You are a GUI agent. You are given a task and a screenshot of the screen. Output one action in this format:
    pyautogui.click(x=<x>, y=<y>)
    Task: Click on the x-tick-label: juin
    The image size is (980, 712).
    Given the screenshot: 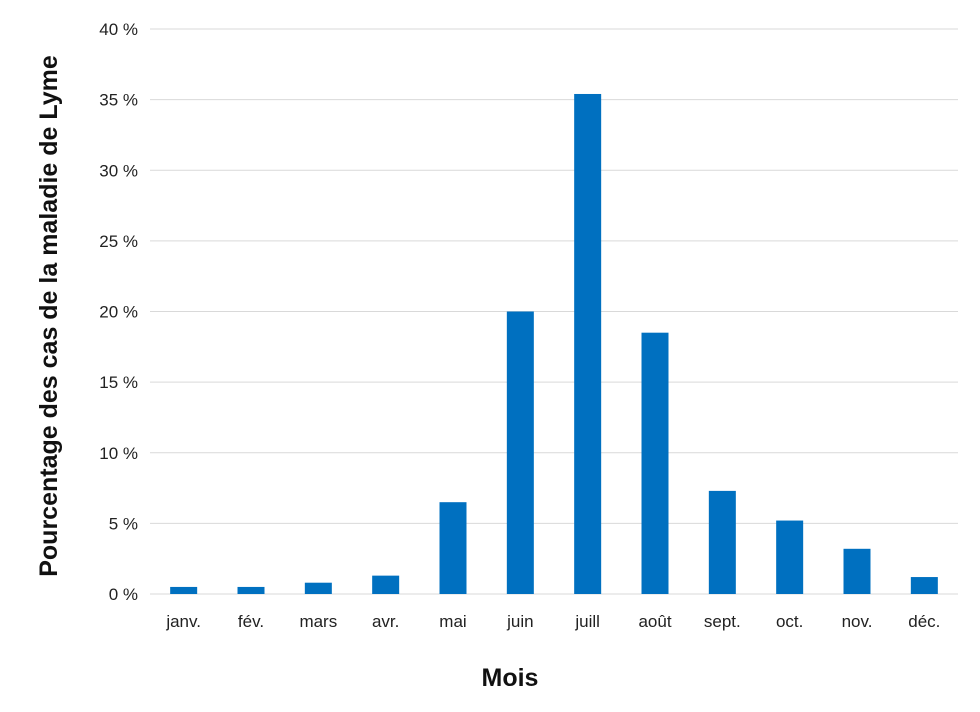 What is the action you would take?
    pyautogui.click(x=519, y=621)
    